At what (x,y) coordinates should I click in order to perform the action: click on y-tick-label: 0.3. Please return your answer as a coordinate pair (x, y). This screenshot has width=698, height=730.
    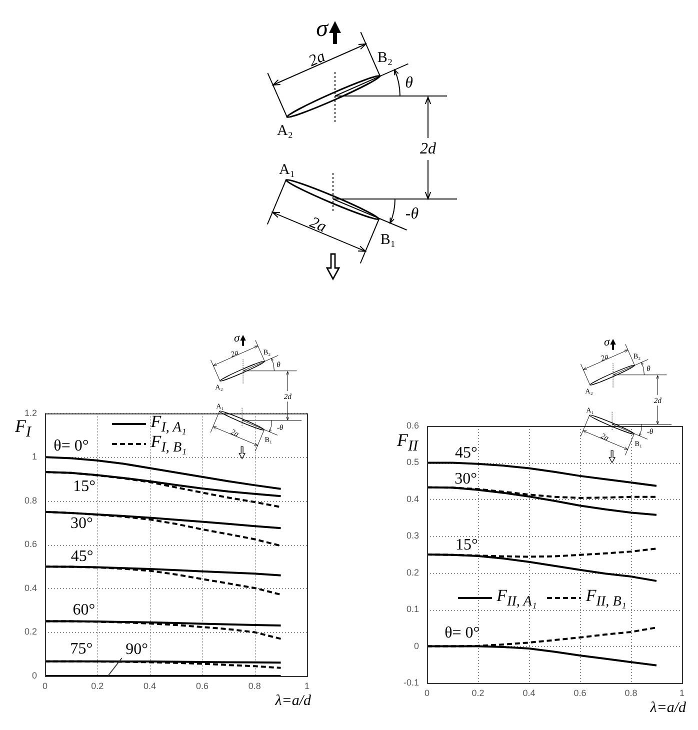
    Looking at the image, I should click on (412, 535).